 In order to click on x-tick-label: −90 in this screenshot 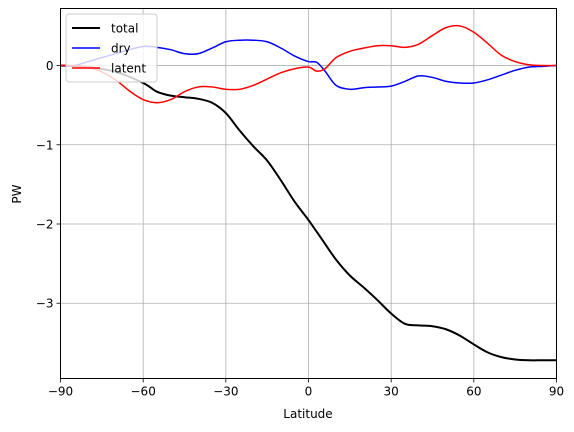, I will do `click(60, 392)`.